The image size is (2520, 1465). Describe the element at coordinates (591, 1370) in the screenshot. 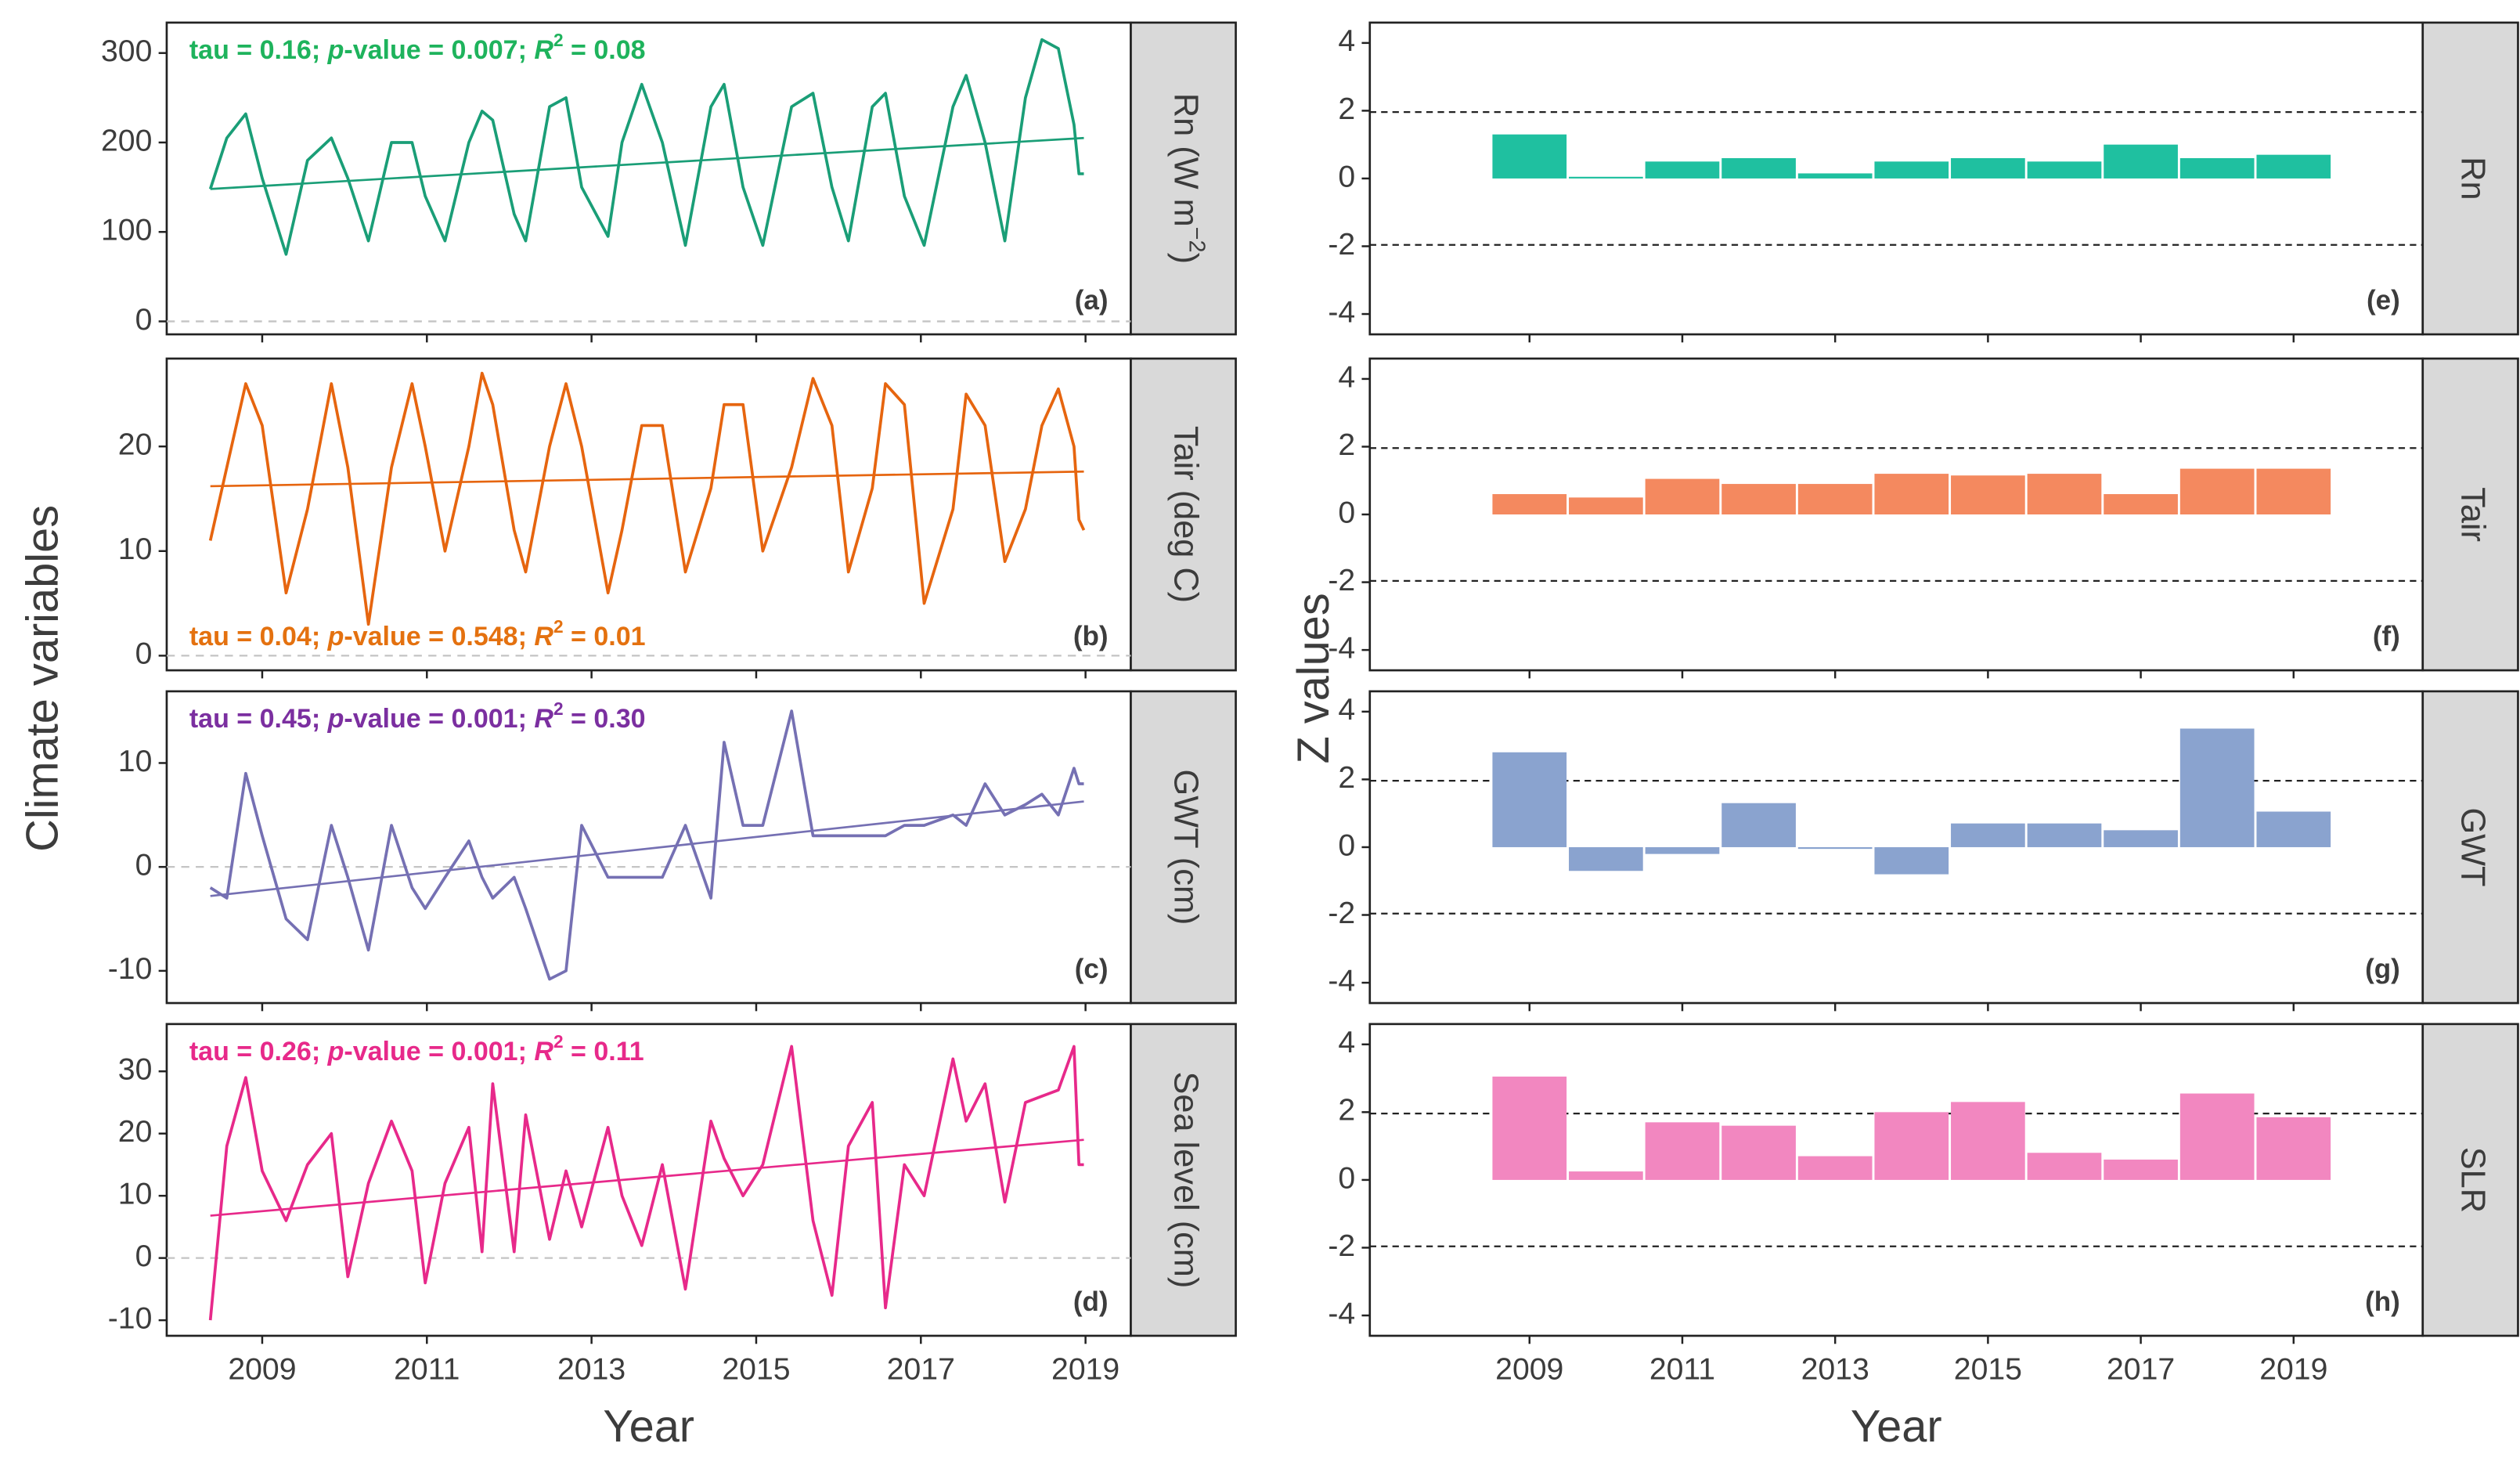

I see `x-tick-label: 2013` at that location.